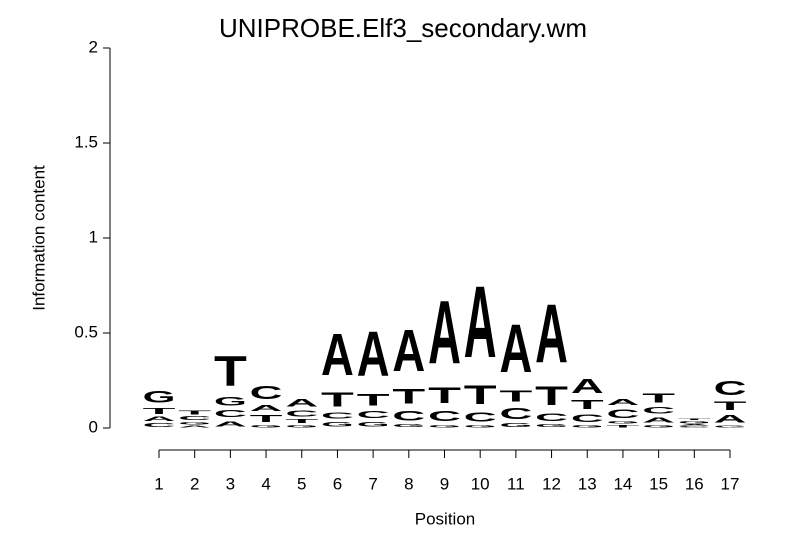 Image resolution: width=806 pixels, height=559 pixels. What do you see at coordinates (694, 483) in the screenshot?
I see `x-tick-label: 16` at bounding box center [694, 483].